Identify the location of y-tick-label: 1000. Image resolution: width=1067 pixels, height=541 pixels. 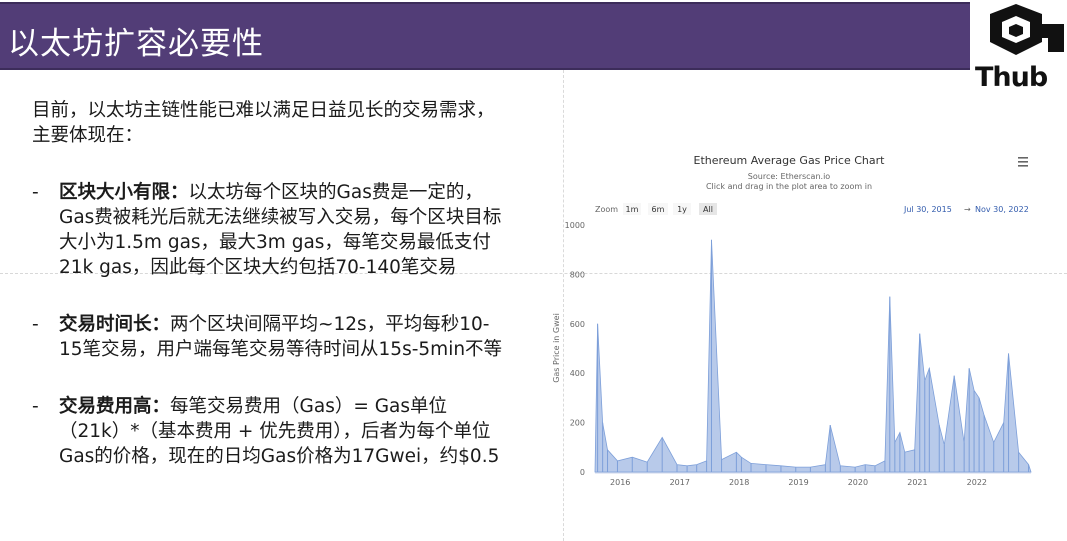
(575, 225).